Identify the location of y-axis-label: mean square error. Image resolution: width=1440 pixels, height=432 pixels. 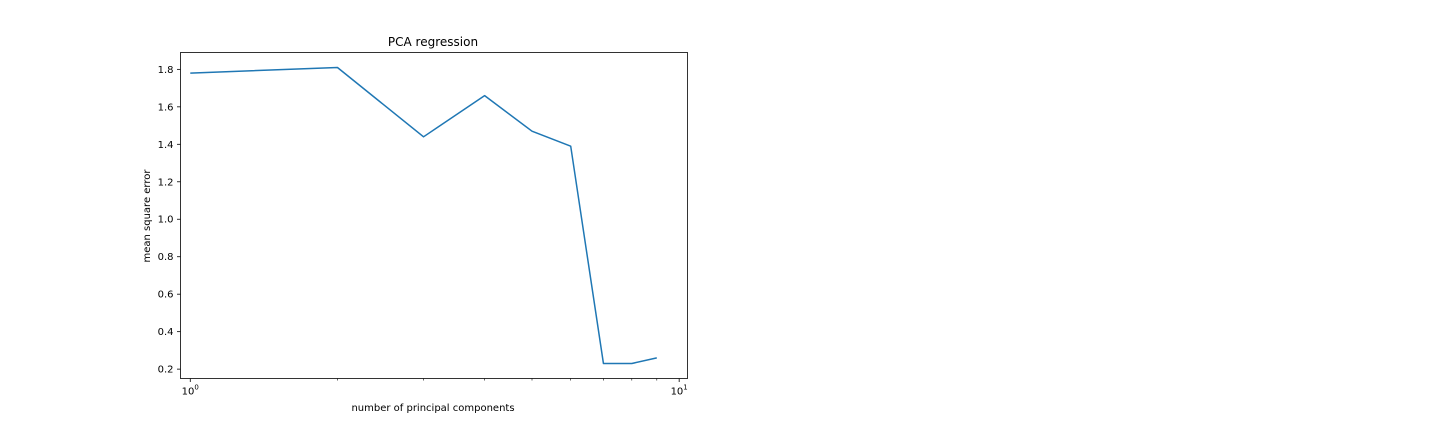
(147, 216).